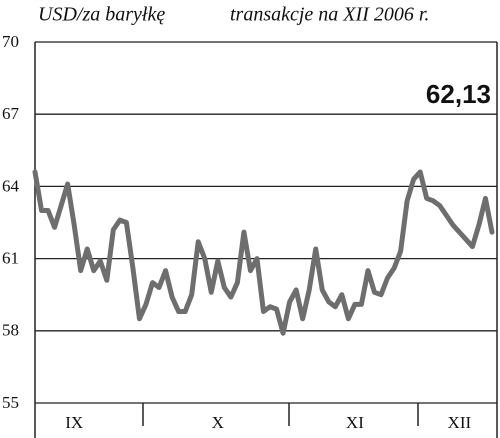 The image size is (500, 438). Describe the element at coordinates (460, 422) in the screenshot. I see `x-tick-label: XII` at that location.